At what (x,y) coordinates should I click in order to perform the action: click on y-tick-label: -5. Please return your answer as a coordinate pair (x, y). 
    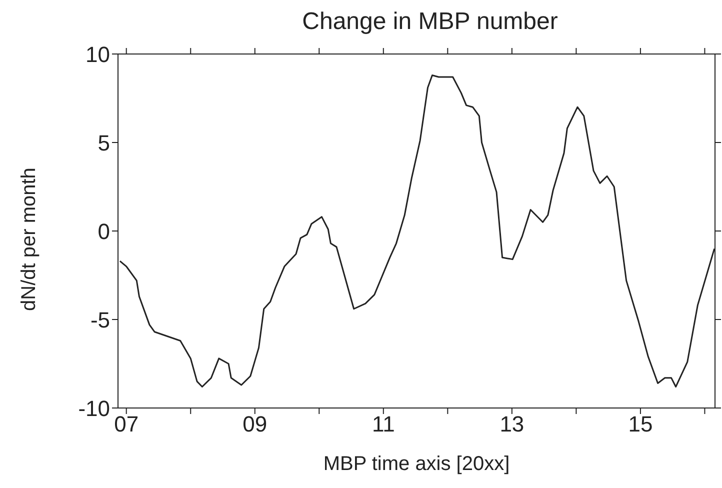
    Looking at the image, I should click on (100, 319).